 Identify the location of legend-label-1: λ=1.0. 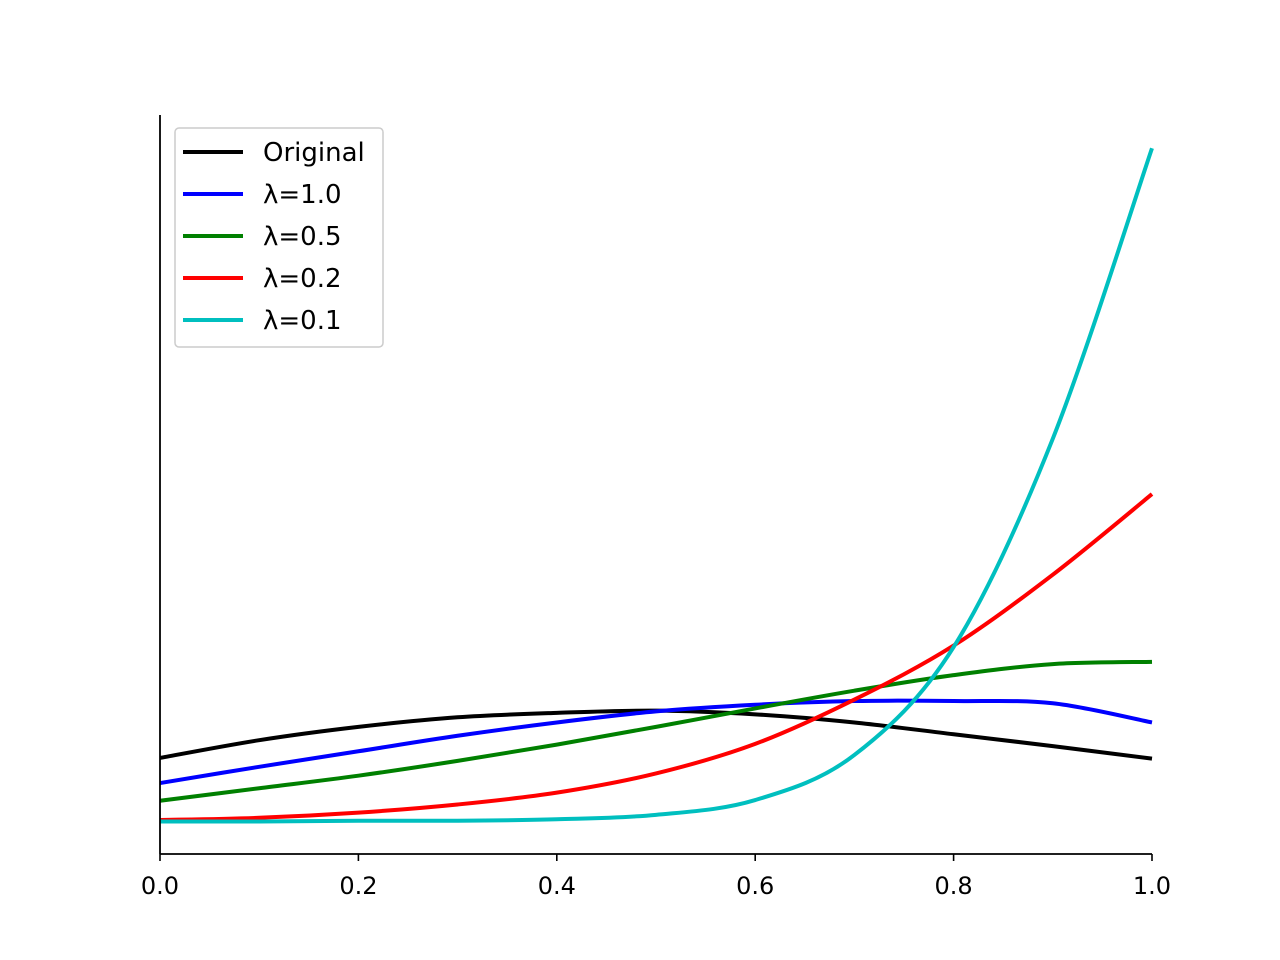
(302, 195).